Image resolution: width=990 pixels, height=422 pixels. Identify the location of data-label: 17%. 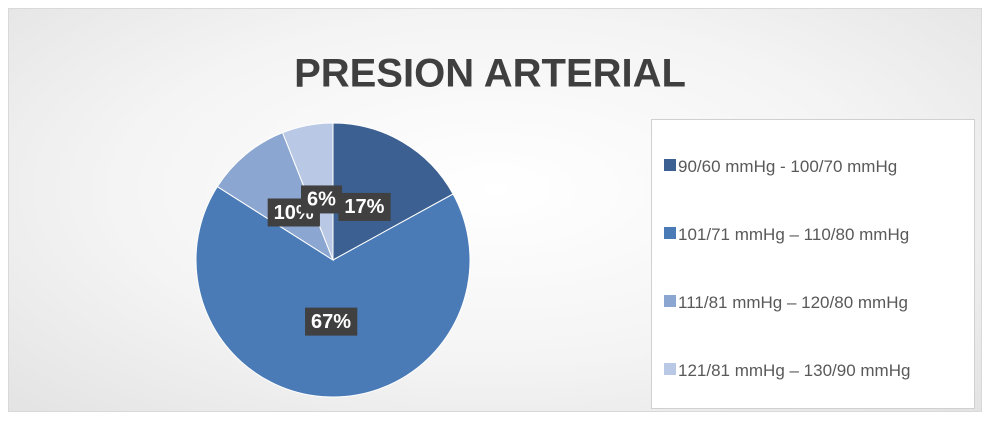
(364, 206).